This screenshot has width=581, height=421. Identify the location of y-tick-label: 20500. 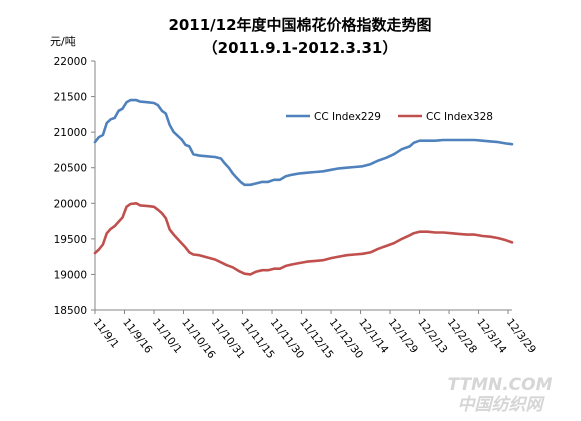
(70, 169).